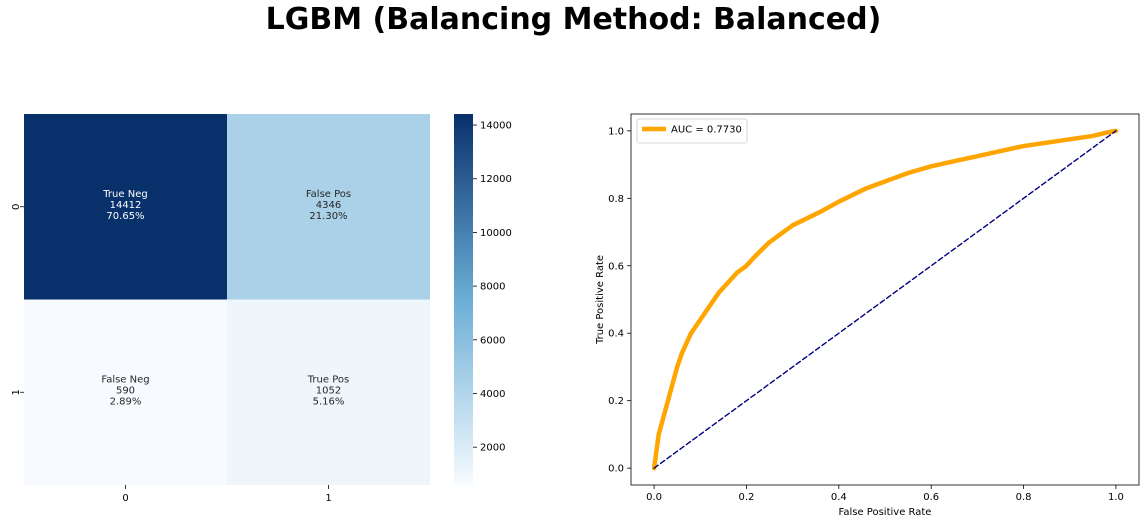 The image size is (1147, 524). What do you see at coordinates (616, 334) in the screenshot?
I see `y-tick-label: 0.4` at bounding box center [616, 334].